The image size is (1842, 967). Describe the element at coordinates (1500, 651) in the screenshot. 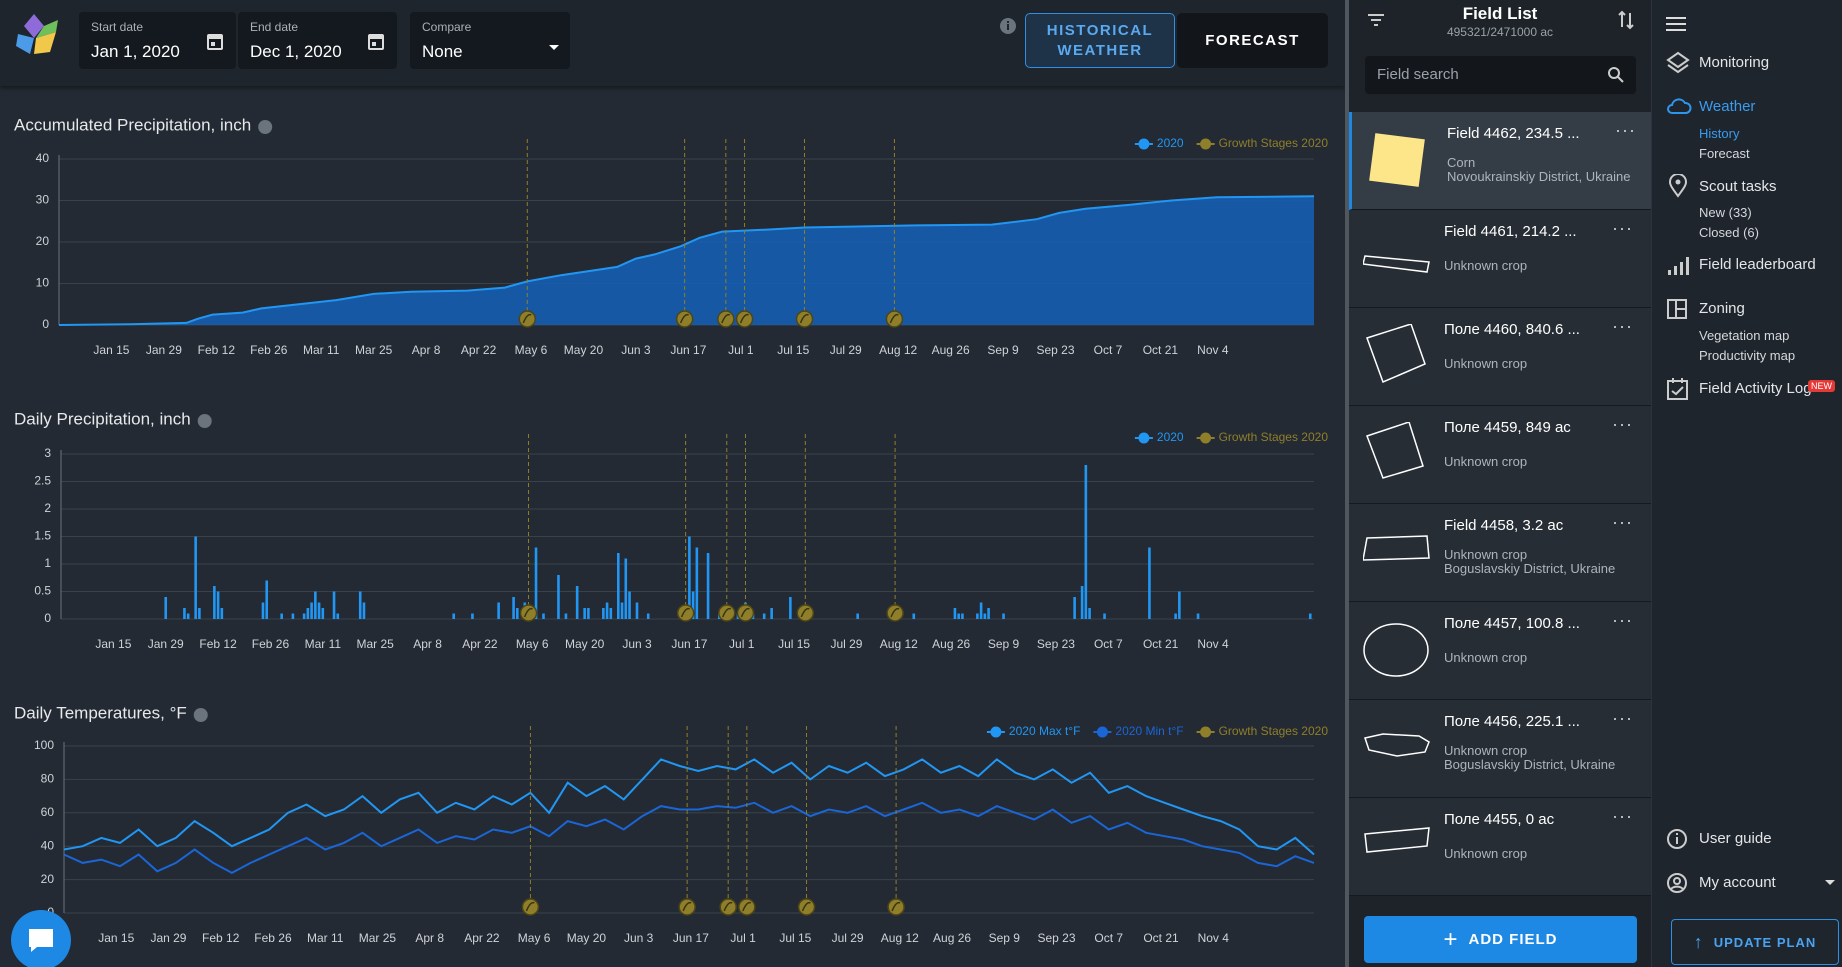

I see `field-card: Поле 4457, 100.8 ... Unknown crop ···` at that location.